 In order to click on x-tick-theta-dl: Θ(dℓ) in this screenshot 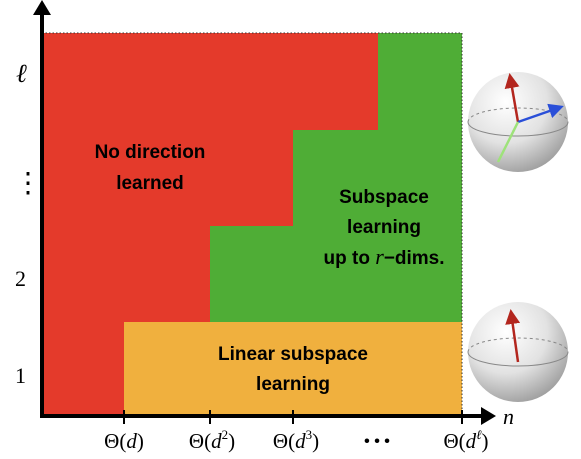, I will do `click(465, 440)`.